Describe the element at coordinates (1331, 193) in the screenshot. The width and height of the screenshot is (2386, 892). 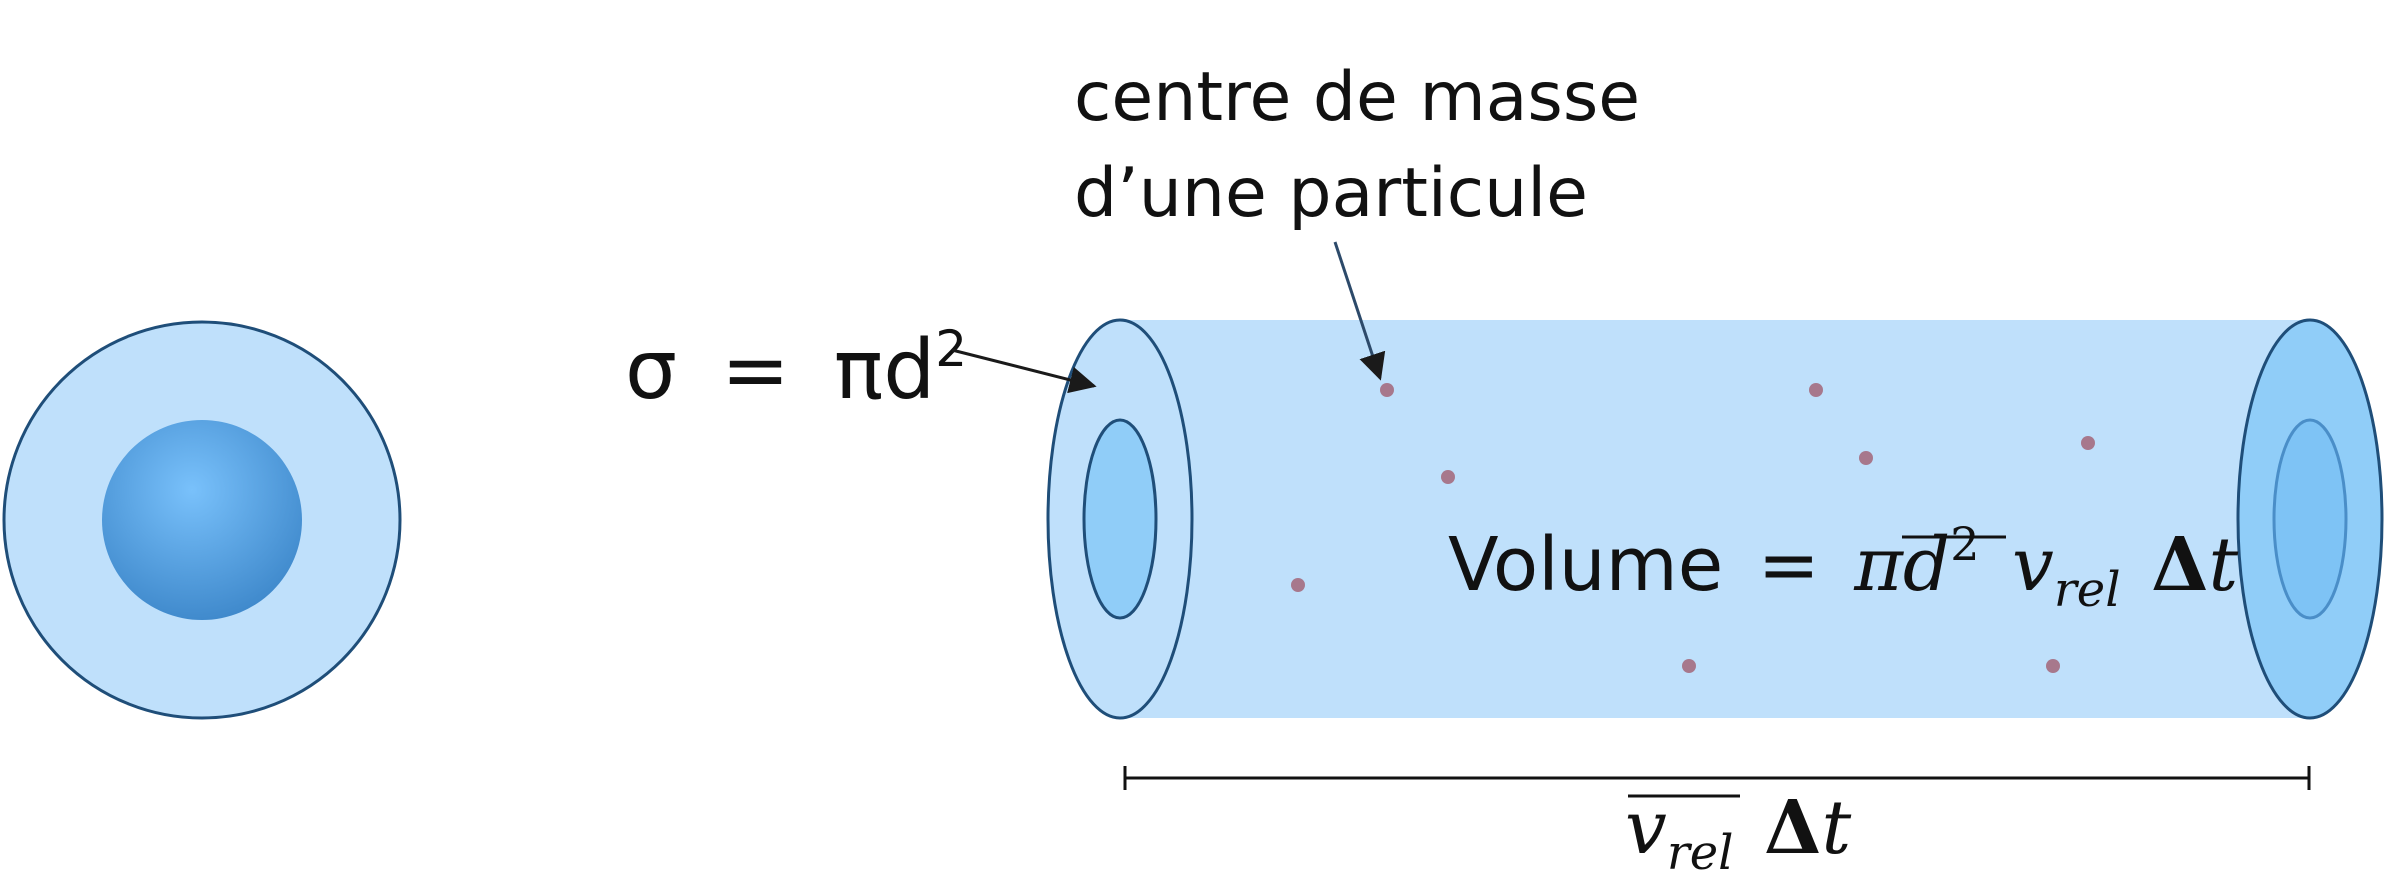
I see `particle-note-line2: d’une particule` at that location.